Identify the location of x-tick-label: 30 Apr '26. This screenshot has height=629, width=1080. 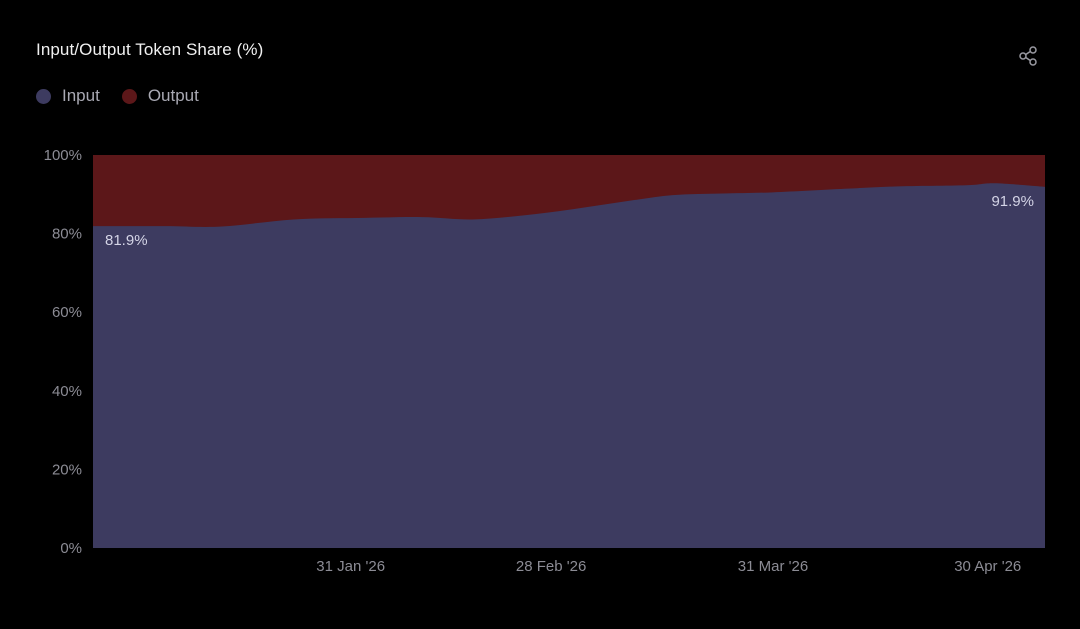
(987, 566).